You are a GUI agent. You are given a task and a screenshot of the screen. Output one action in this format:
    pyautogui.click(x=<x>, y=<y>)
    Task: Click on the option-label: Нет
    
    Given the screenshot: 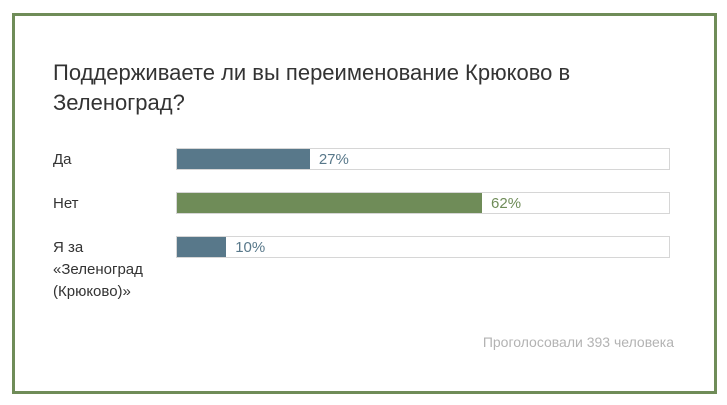 What is the action you would take?
    pyautogui.click(x=66, y=203)
    